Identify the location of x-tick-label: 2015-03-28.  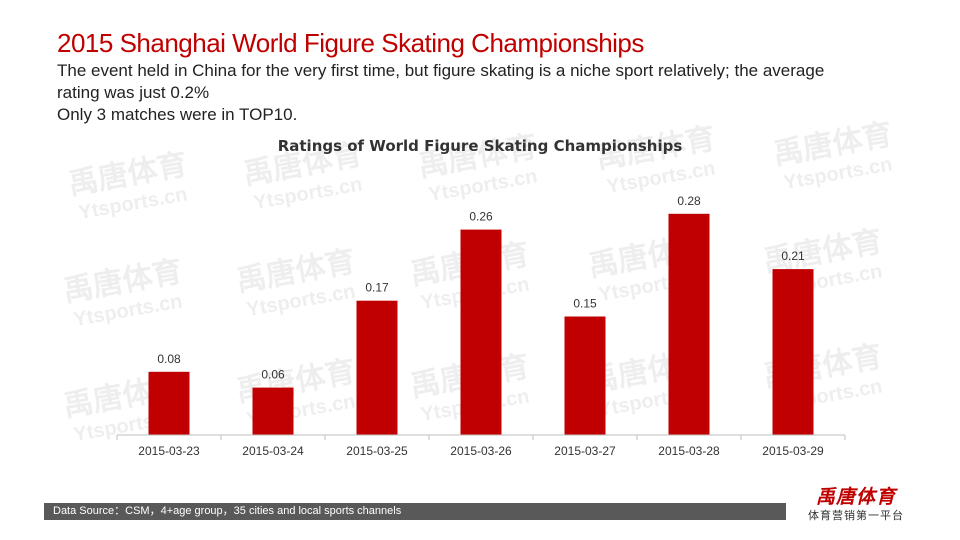
(689, 451).